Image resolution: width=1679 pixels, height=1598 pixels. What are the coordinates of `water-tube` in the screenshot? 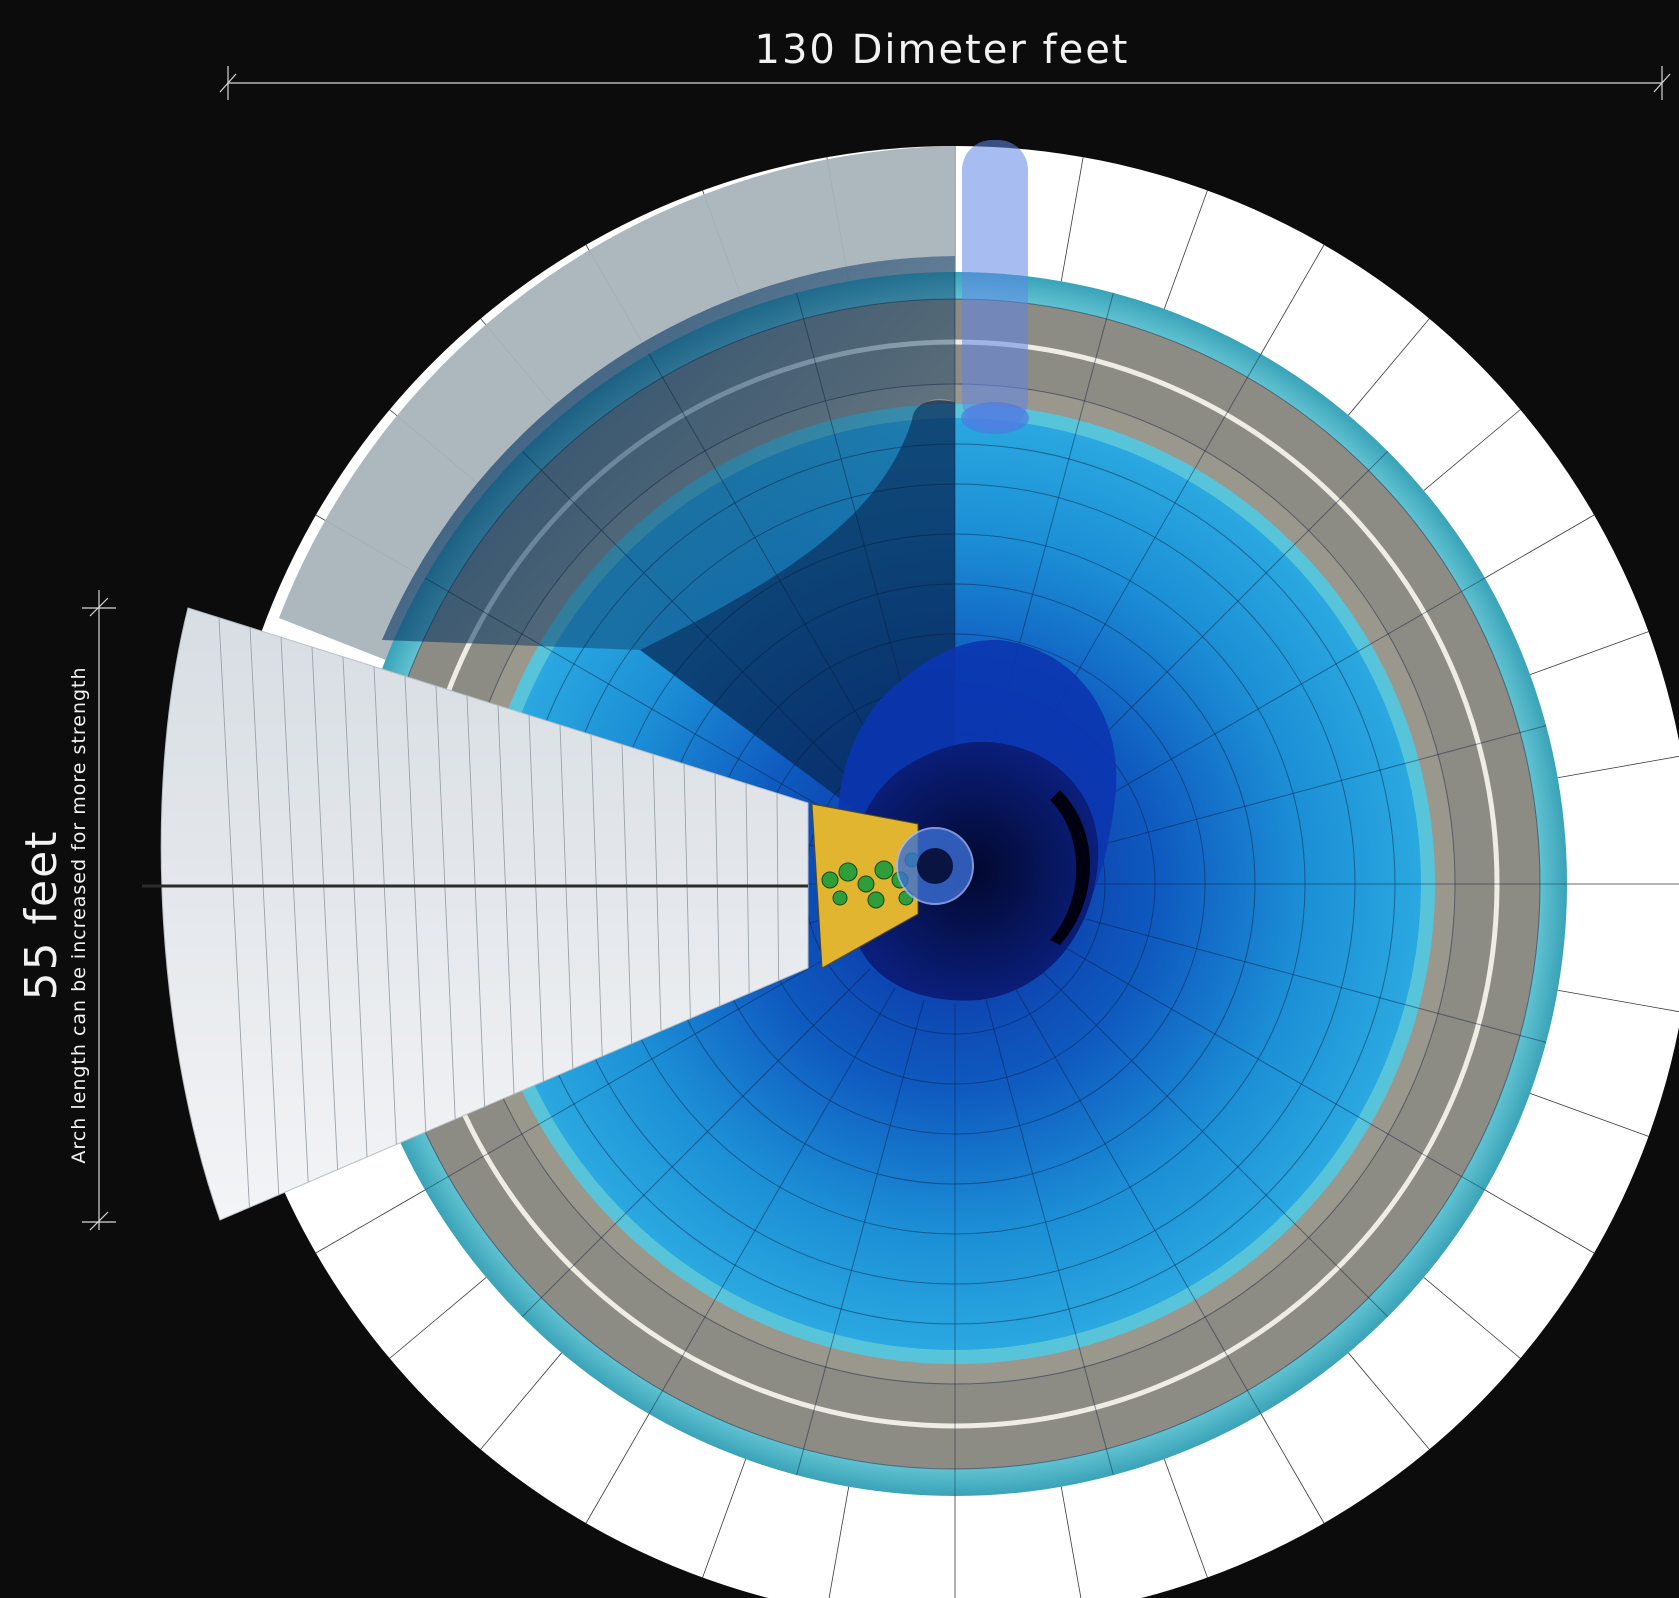 It's located at (995, 285).